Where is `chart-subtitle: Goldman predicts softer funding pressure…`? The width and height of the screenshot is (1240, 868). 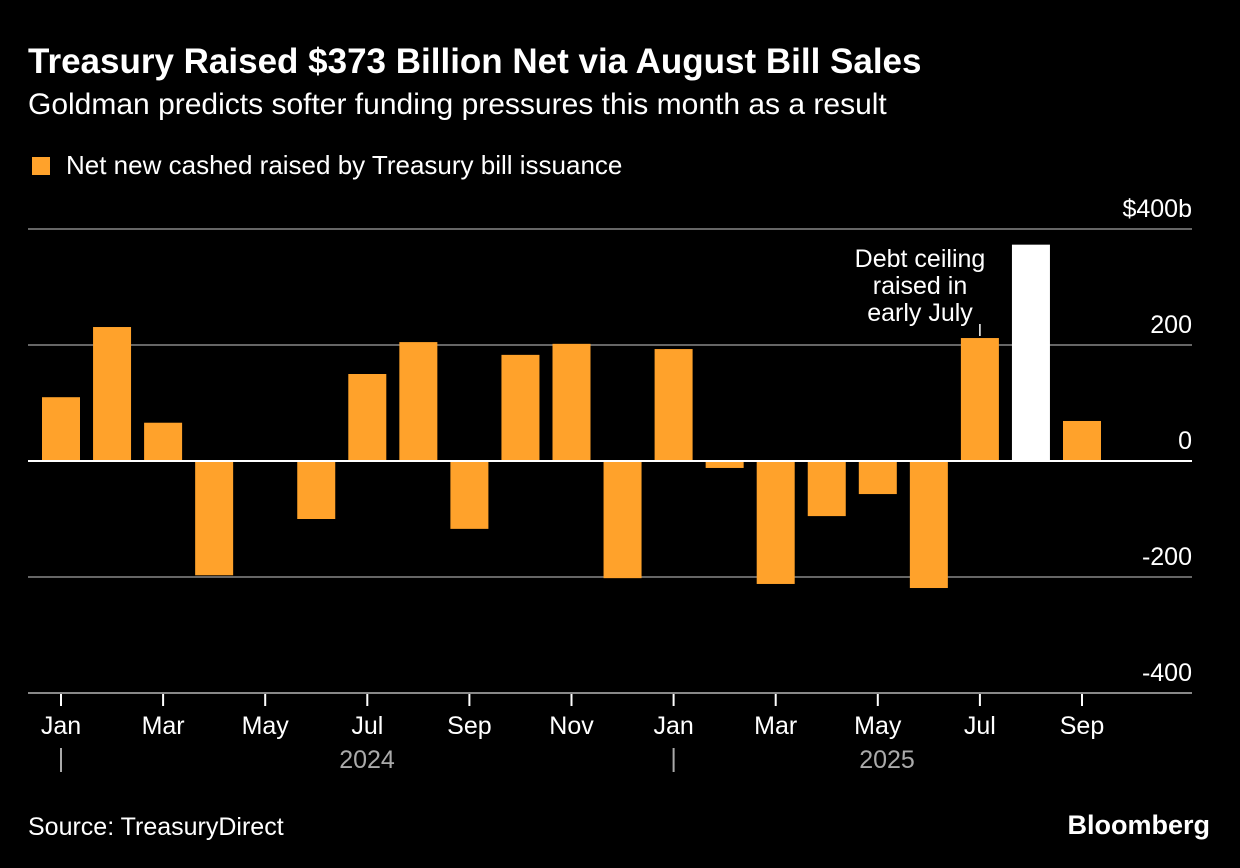
chart-subtitle: Goldman predicts softer funding pressure… is located at coordinates (457, 104).